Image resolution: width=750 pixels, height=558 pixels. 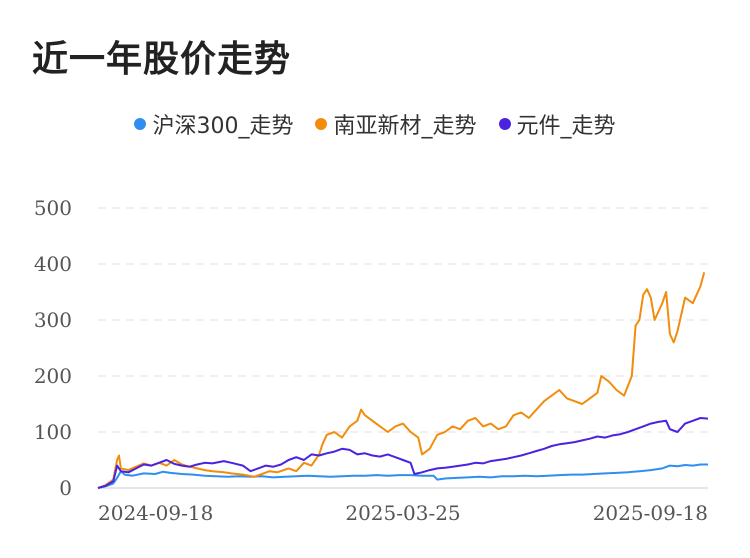 I want to click on y-tick-label: 500, so click(x=53, y=208).